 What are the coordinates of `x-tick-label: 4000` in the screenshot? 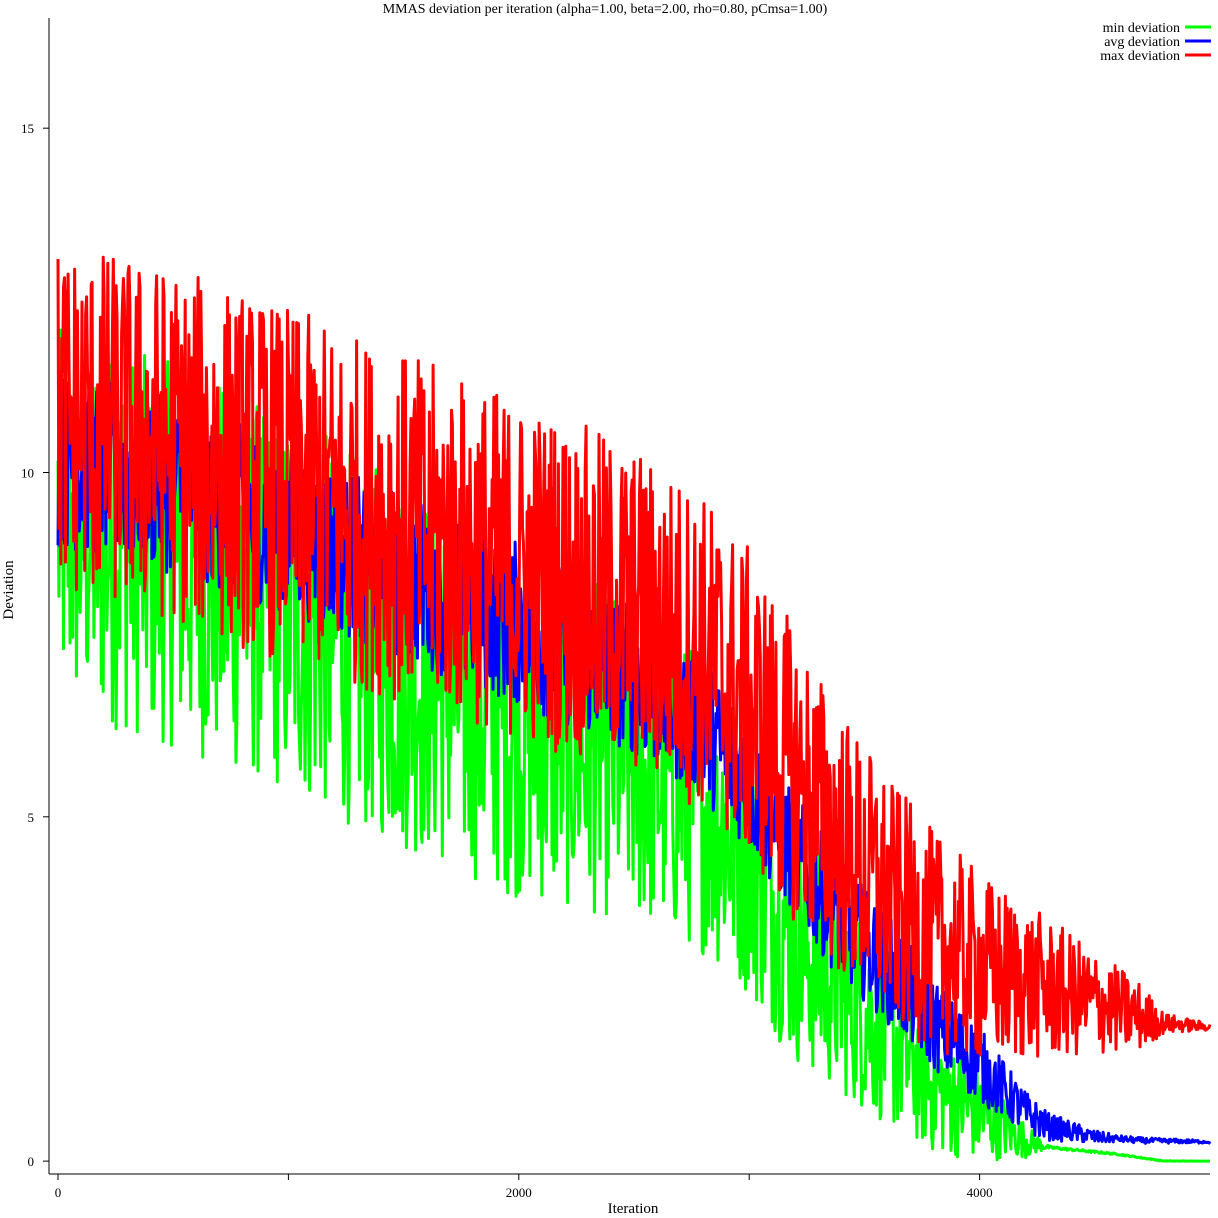 It's located at (980, 1192).